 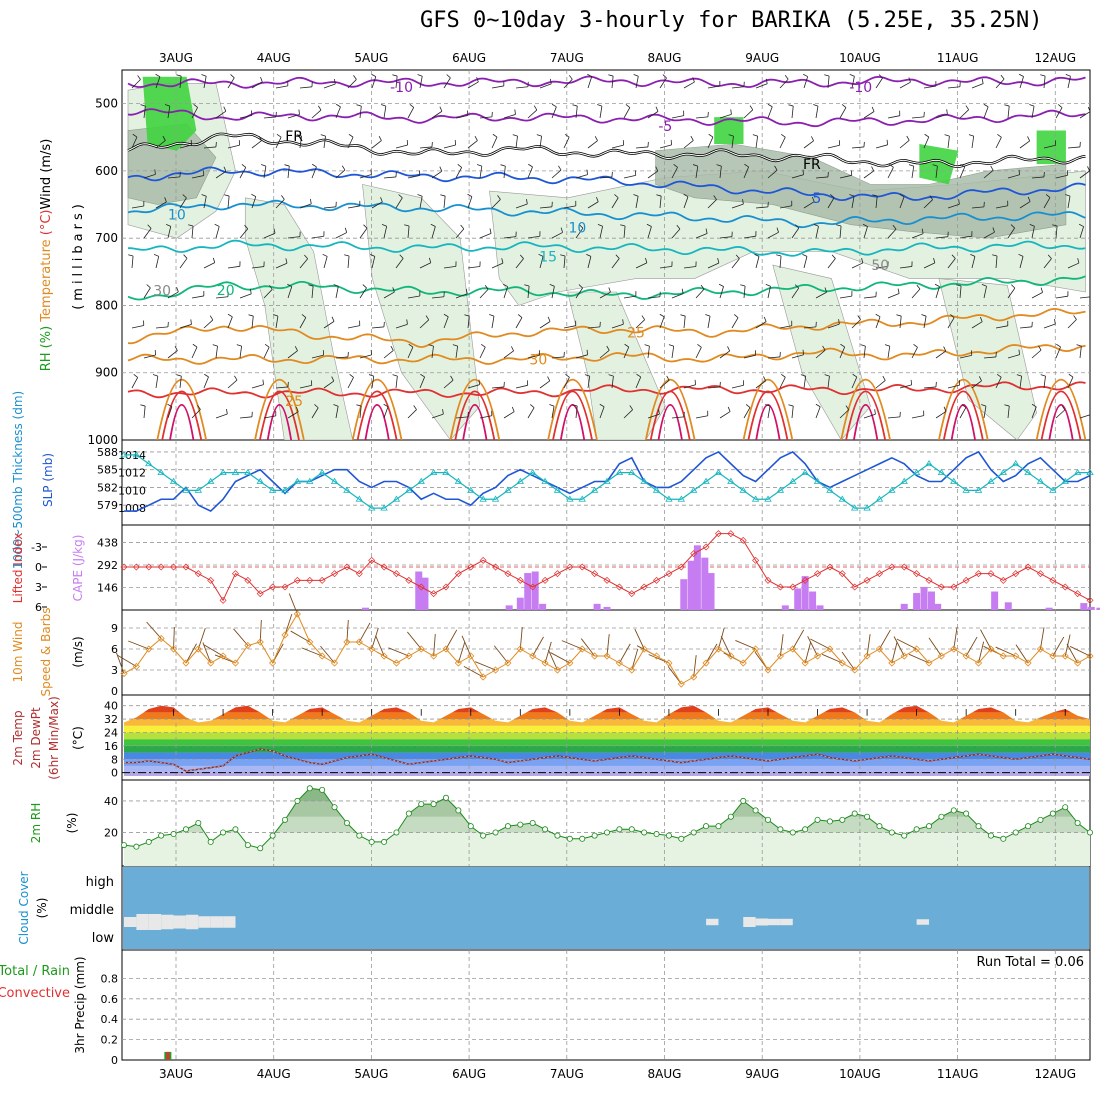 What do you see at coordinates (607, 769) in the screenshot?
I see `temp-band` at bounding box center [607, 769].